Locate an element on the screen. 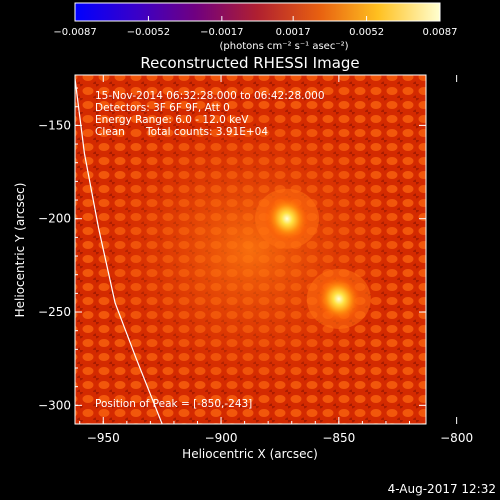  colorbar-gradient is located at coordinates (257, 12).